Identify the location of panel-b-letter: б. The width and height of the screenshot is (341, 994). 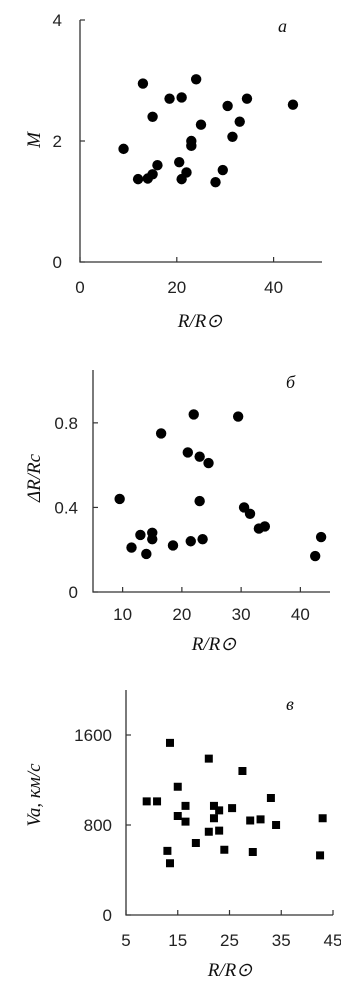
(291, 382).